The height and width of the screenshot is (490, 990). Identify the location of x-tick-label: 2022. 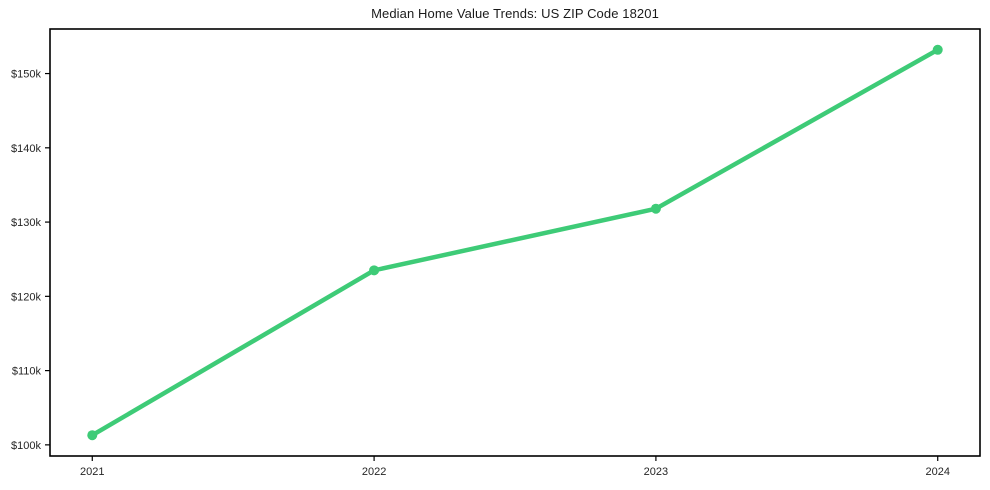
(374, 472).